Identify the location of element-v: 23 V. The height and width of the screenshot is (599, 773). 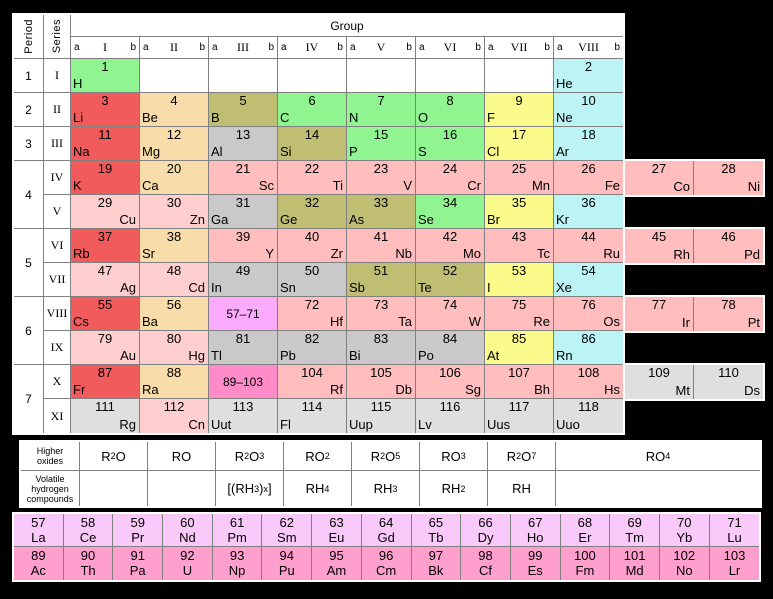
(381, 178).